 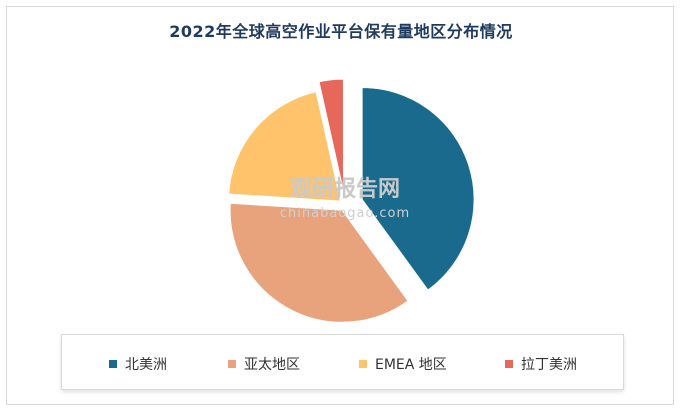 What do you see at coordinates (344, 189) in the screenshot?
I see `watermark-main: 观研报告网` at bounding box center [344, 189].